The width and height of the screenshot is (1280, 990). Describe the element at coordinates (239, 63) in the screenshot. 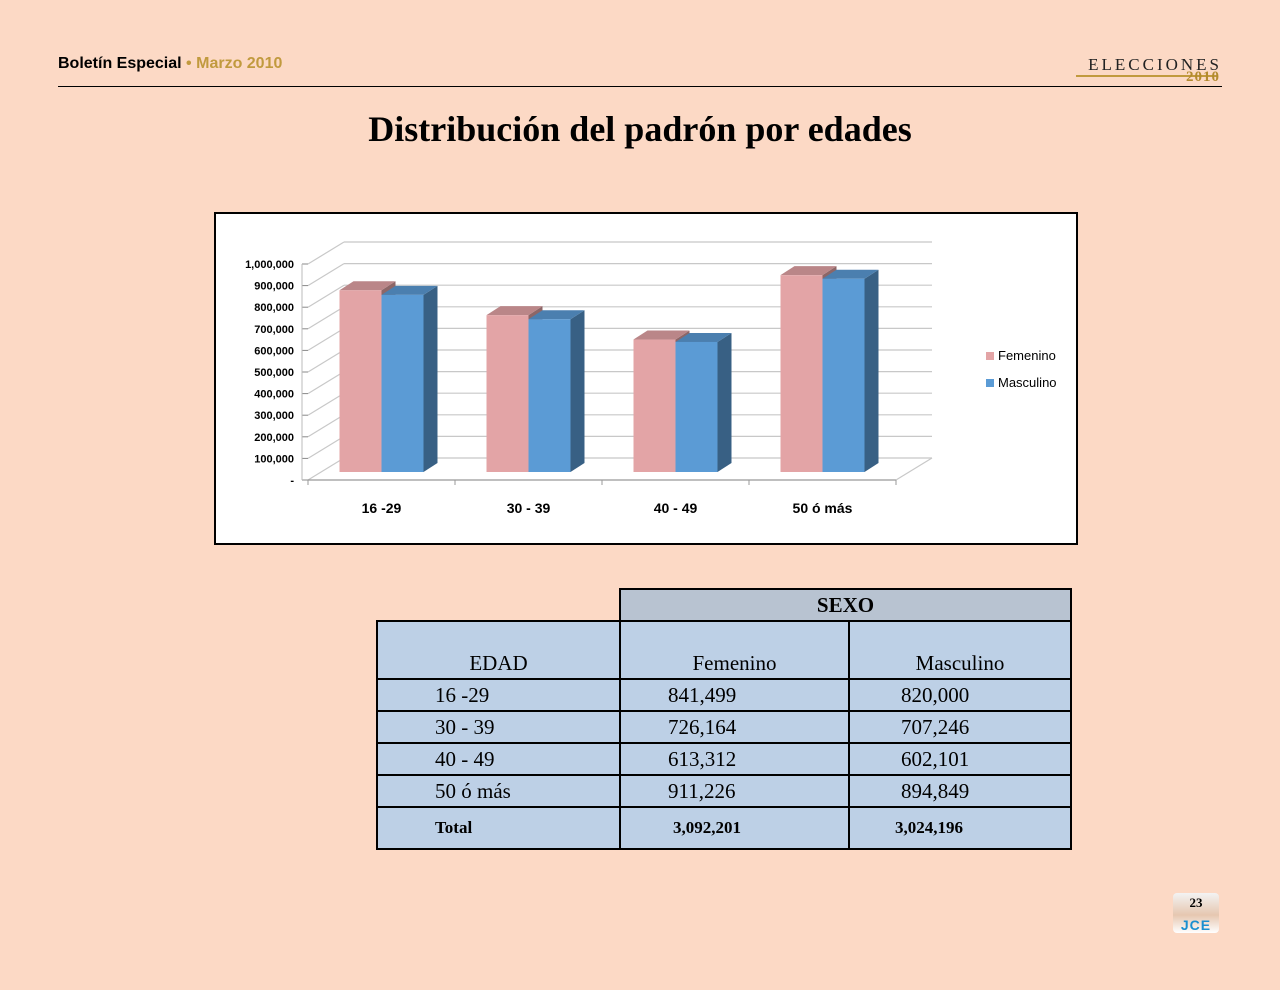

I see `bulletin-date: Marzo 2010` at that location.